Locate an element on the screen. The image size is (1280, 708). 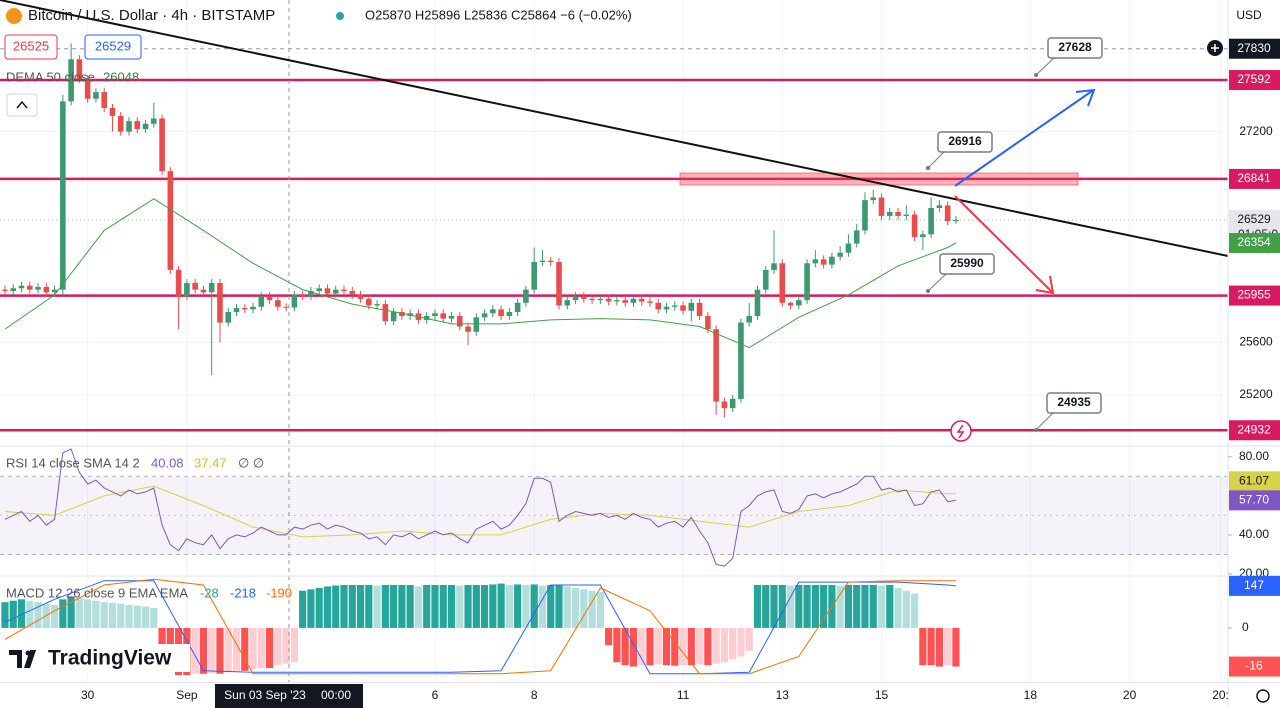
up-arrow-head is located at coordinates (1085, 97).